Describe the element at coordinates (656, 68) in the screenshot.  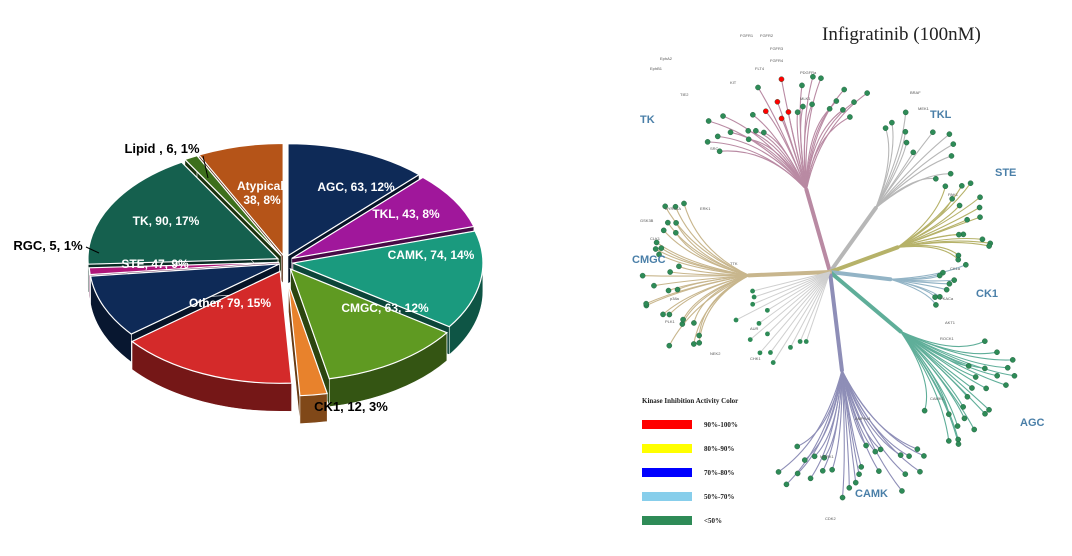
I see `tree-kinase-label-ephb1: EphB1` at that location.